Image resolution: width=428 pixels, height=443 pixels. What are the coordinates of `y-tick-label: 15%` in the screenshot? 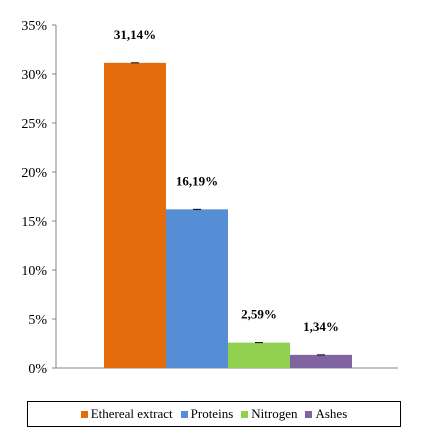 It's located at (34, 222).